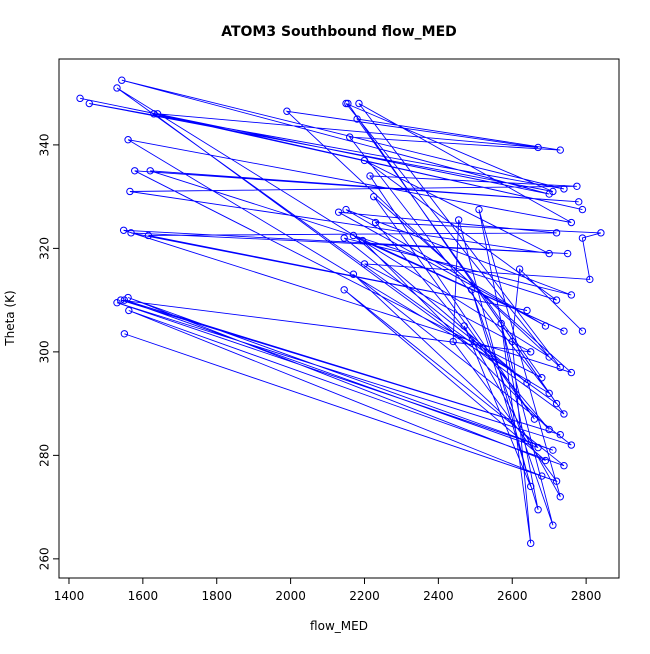  What do you see at coordinates (290, 596) in the screenshot?
I see `x-tick-label: 2000` at bounding box center [290, 596].